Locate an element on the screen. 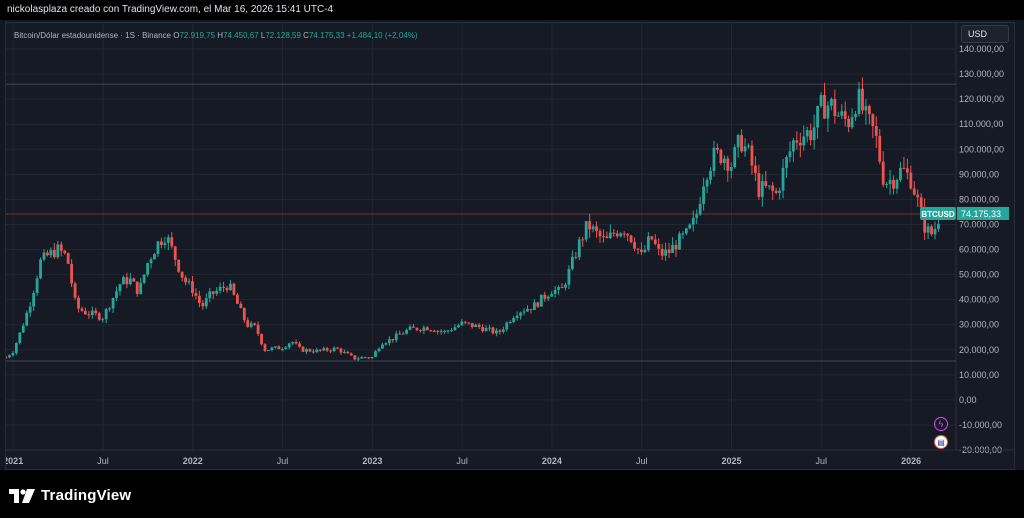 This screenshot has height=518, width=1024. y-tick-label: 30.000,00 is located at coordinates (979, 325).